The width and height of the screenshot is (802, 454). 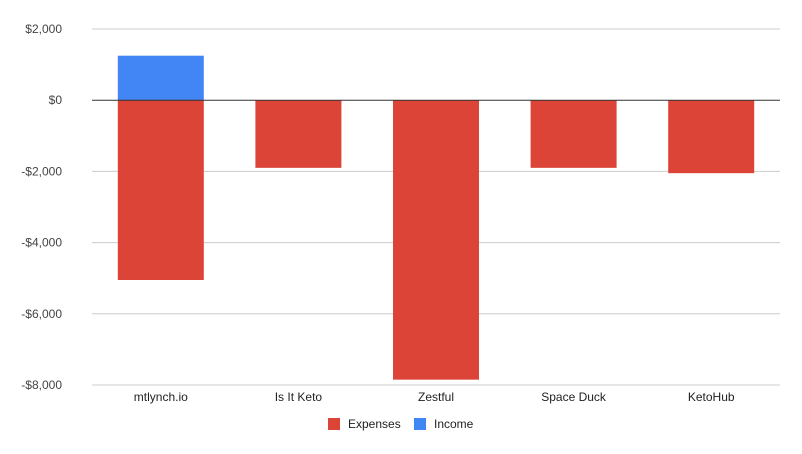 What do you see at coordinates (161, 397) in the screenshot?
I see `x-category-label: mtlynch.io` at bounding box center [161, 397].